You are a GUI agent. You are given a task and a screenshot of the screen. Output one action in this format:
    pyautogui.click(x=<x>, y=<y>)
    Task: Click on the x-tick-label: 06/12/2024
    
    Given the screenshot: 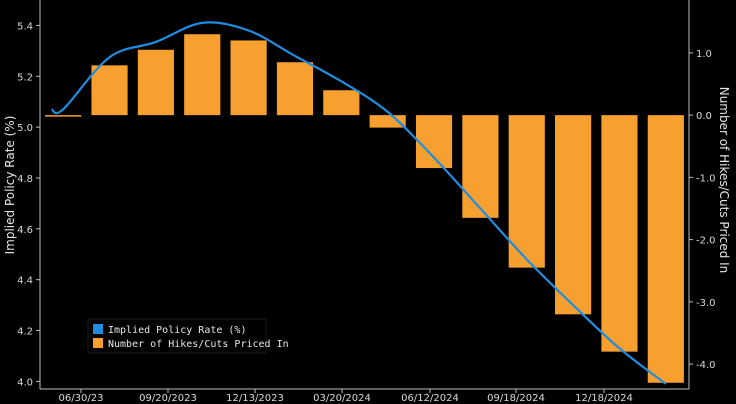 What is the action you would take?
    pyautogui.click(x=430, y=398)
    